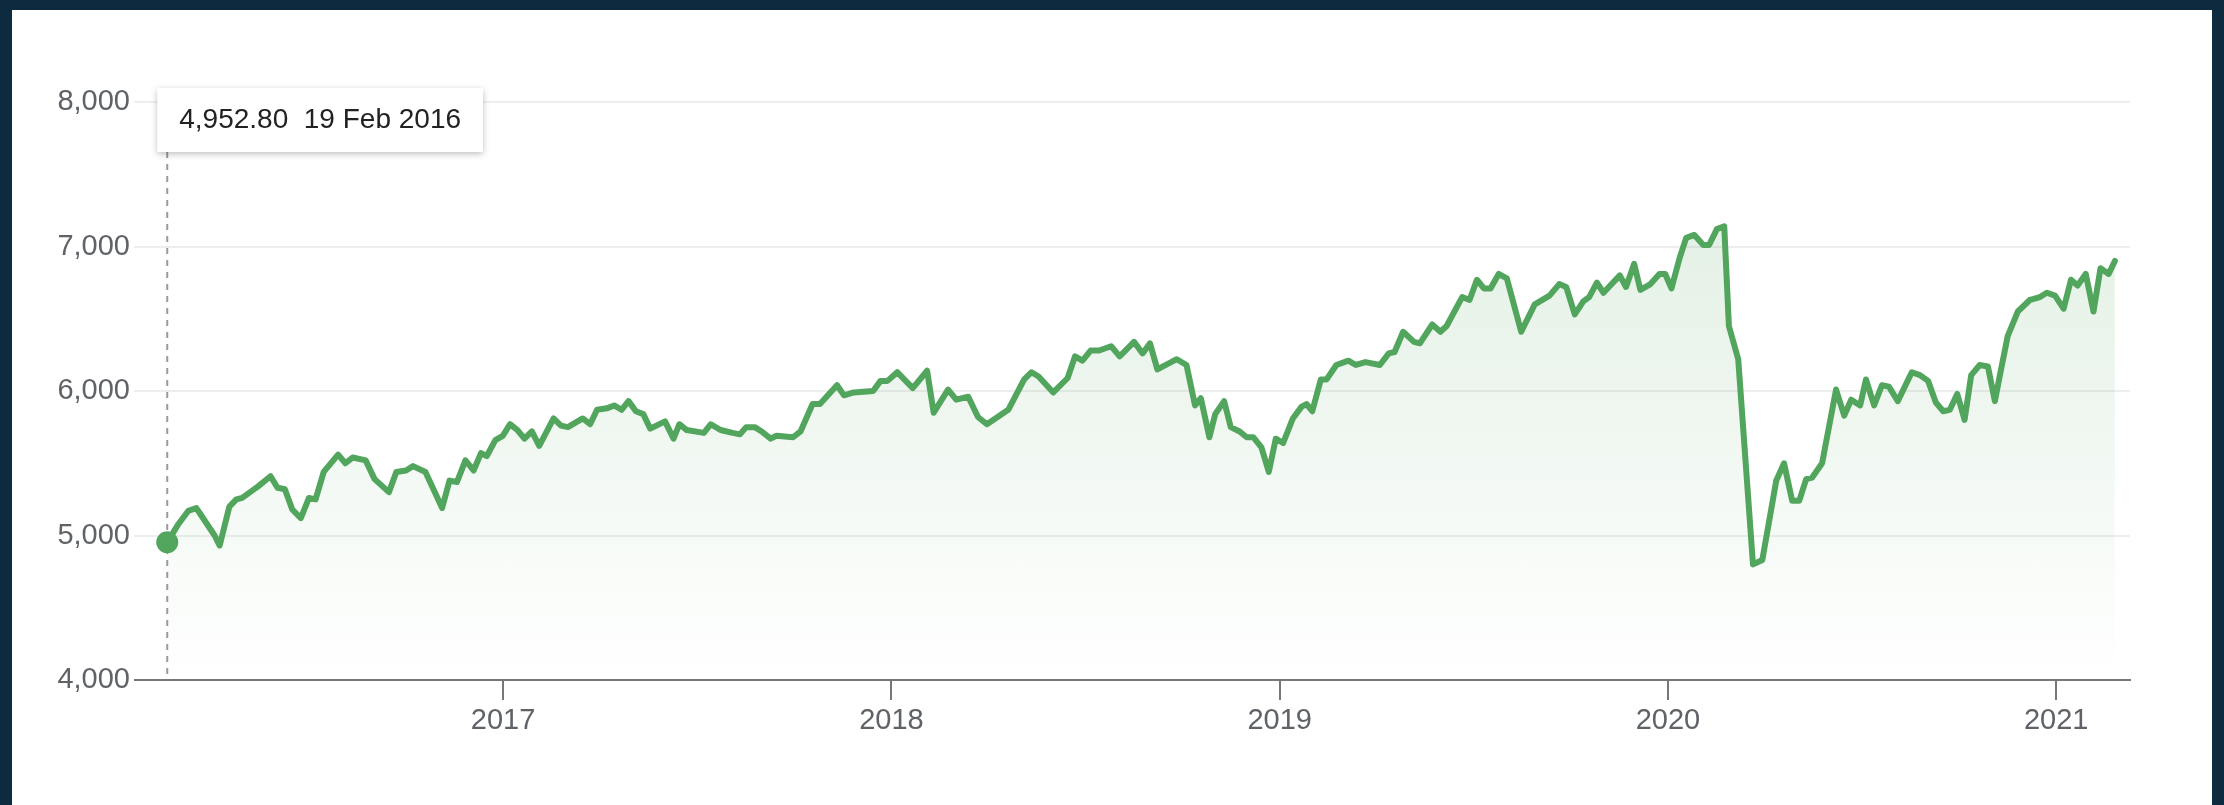  Describe the element at coordinates (93, 244) in the screenshot. I see `y-tick-label: 7,000` at that location.